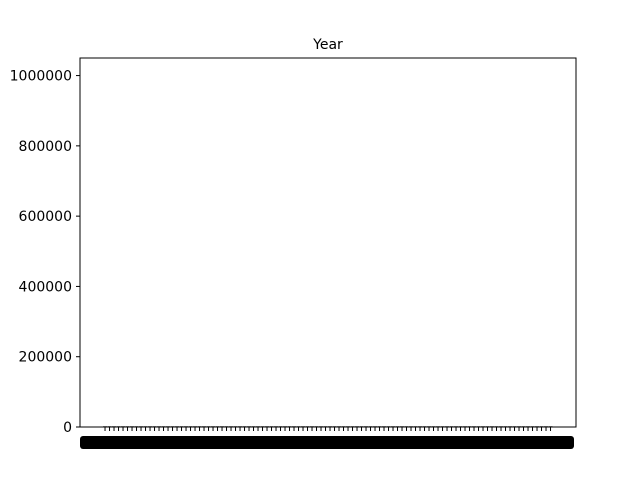  Describe the element at coordinates (45, 252) in the screenshot. I see `y-axis: 0 200000 400000 600000 800000 1000000` at that location.